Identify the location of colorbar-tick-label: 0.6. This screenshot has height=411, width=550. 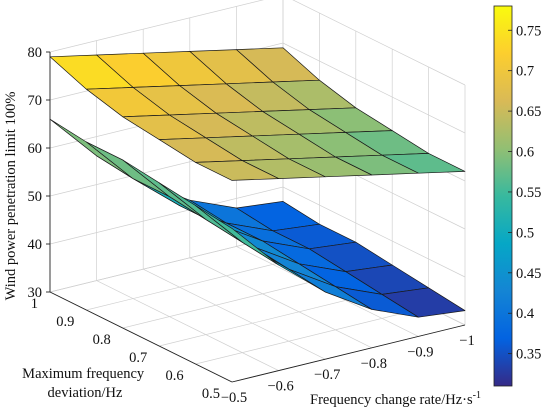
(525, 153).